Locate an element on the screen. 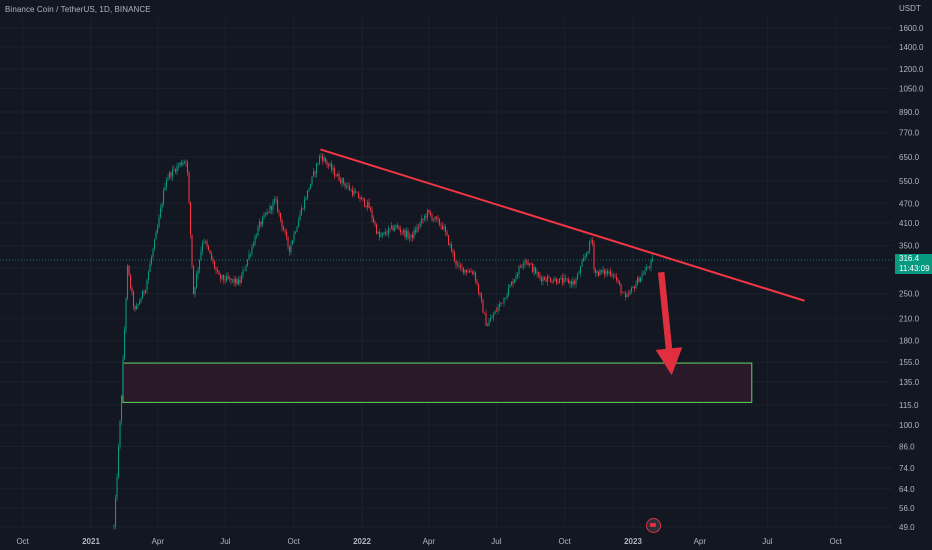 The height and width of the screenshot is (550, 932). price-tick-label: 115.0 is located at coordinates (909, 405).